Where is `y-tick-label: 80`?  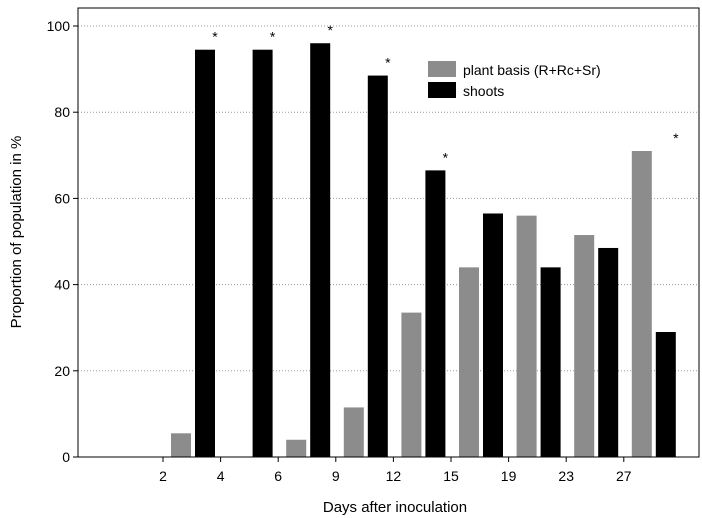
y-tick-label: 80 is located at coordinates (62, 112).